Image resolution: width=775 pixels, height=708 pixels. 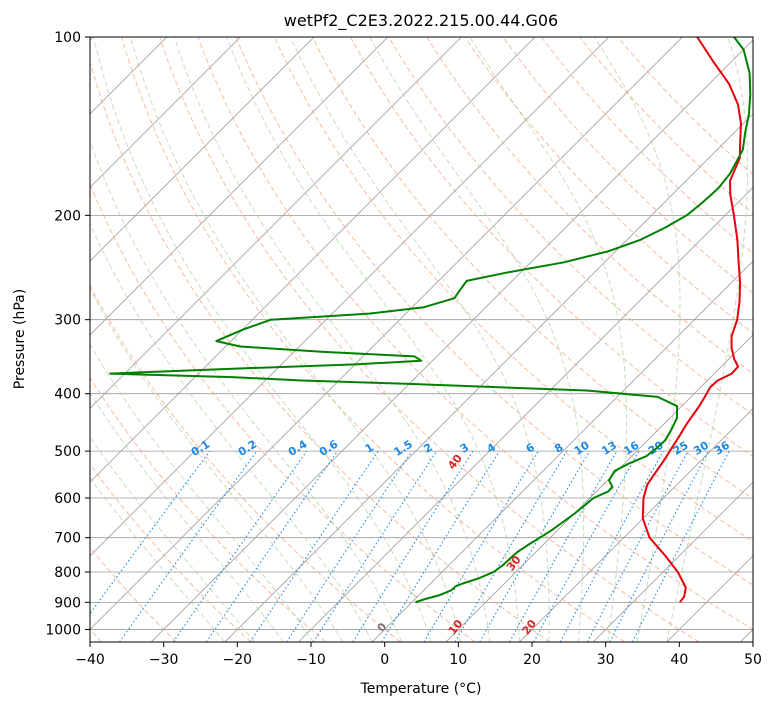 What do you see at coordinates (67, 321) in the screenshot?
I see `y-tick-label: 300` at bounding box center [67, 321].